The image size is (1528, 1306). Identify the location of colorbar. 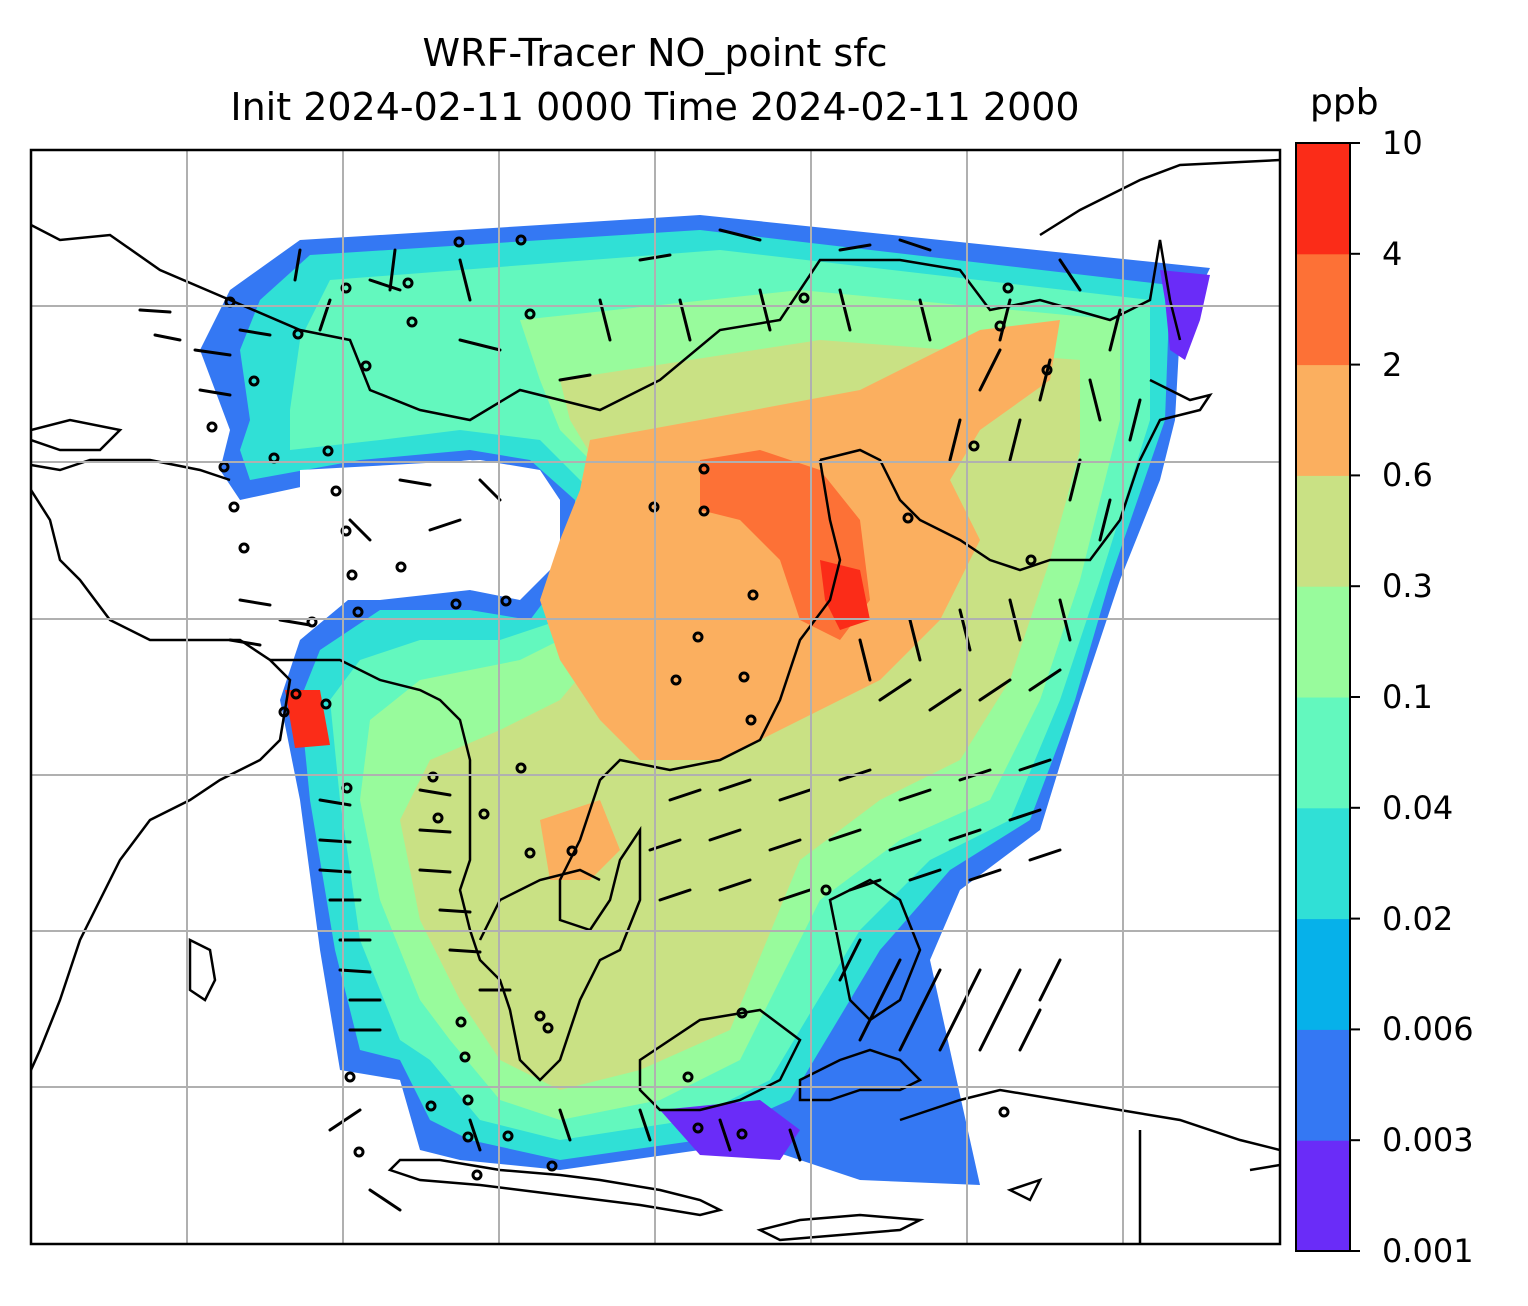
(1327, 697).